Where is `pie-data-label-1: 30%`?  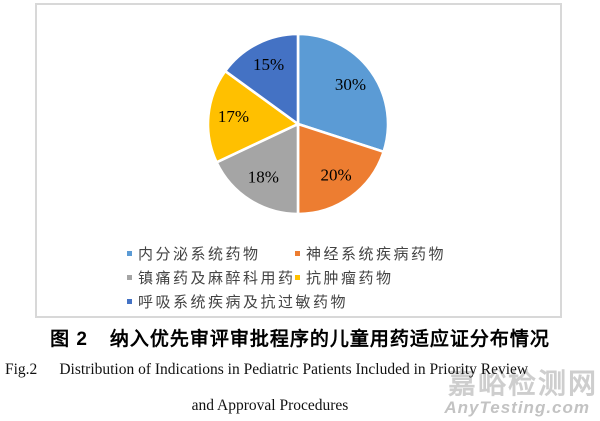
pie-data-label-1: 30% is located at coordinates (350, 84).